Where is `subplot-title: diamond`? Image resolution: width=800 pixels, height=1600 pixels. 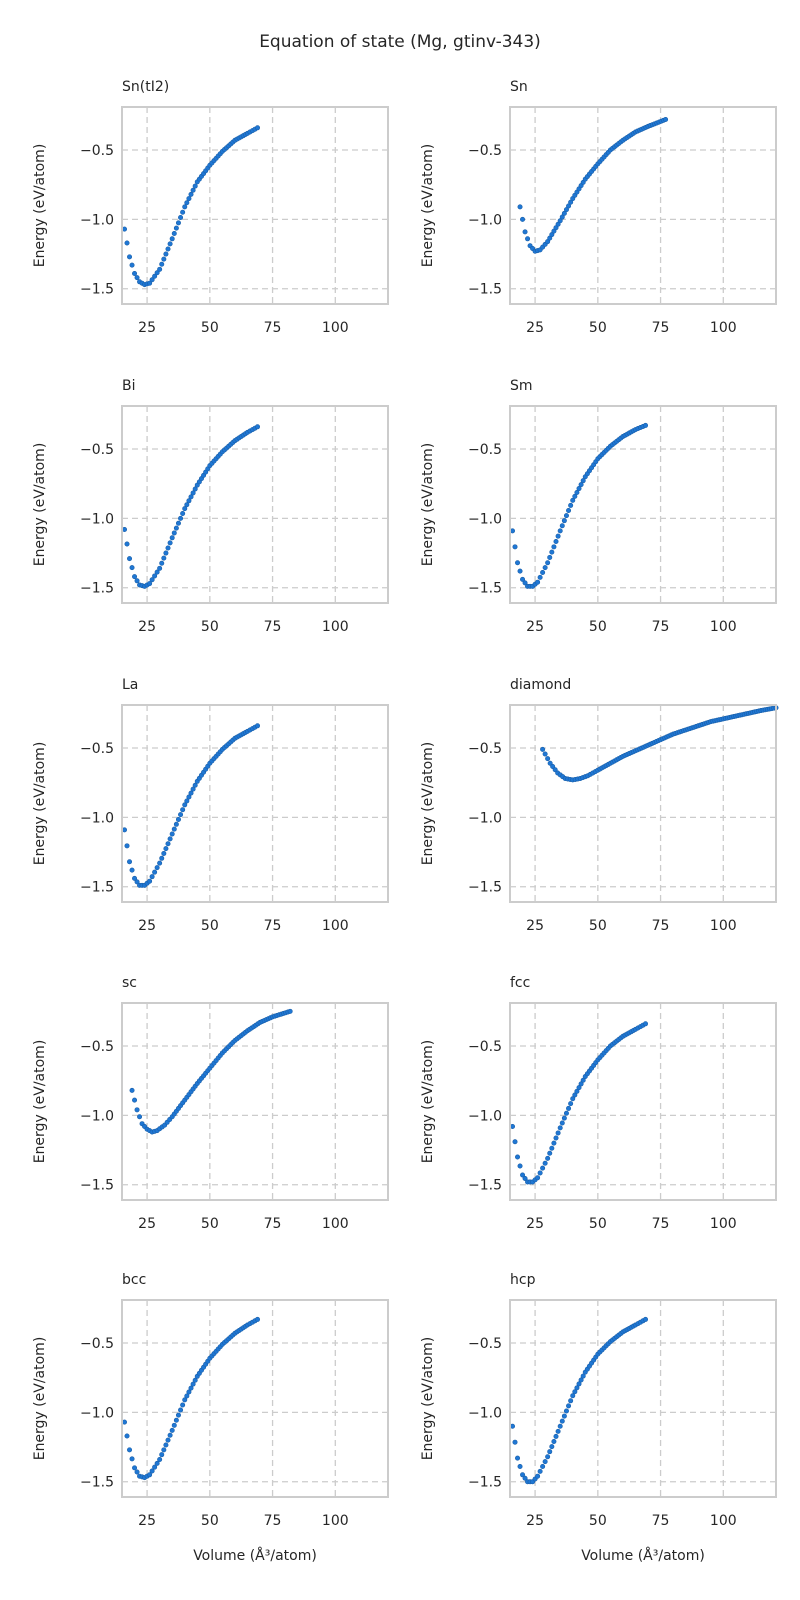
subplot-title: diamond is located at coordinates (540, 685).